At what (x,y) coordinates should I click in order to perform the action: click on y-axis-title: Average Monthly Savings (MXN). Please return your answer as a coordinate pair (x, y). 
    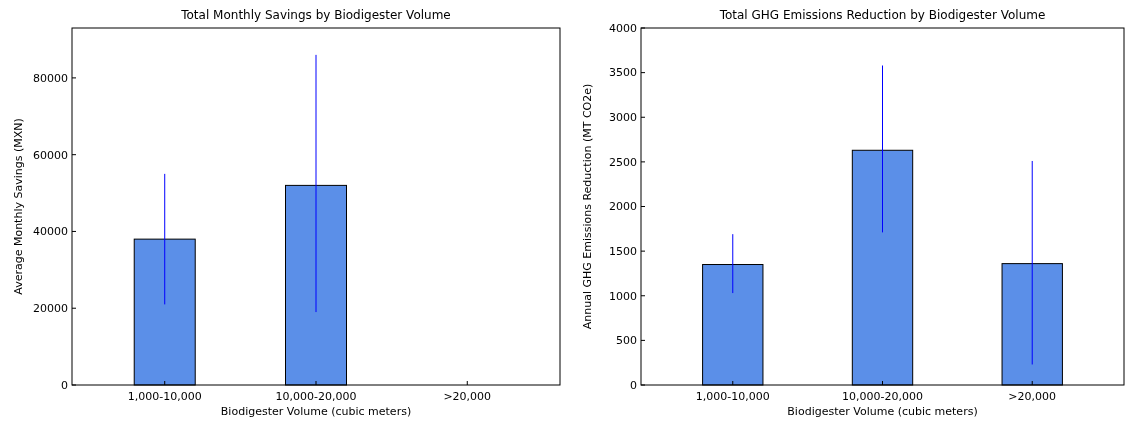
    Looking at the image, I should click on (18, 206).